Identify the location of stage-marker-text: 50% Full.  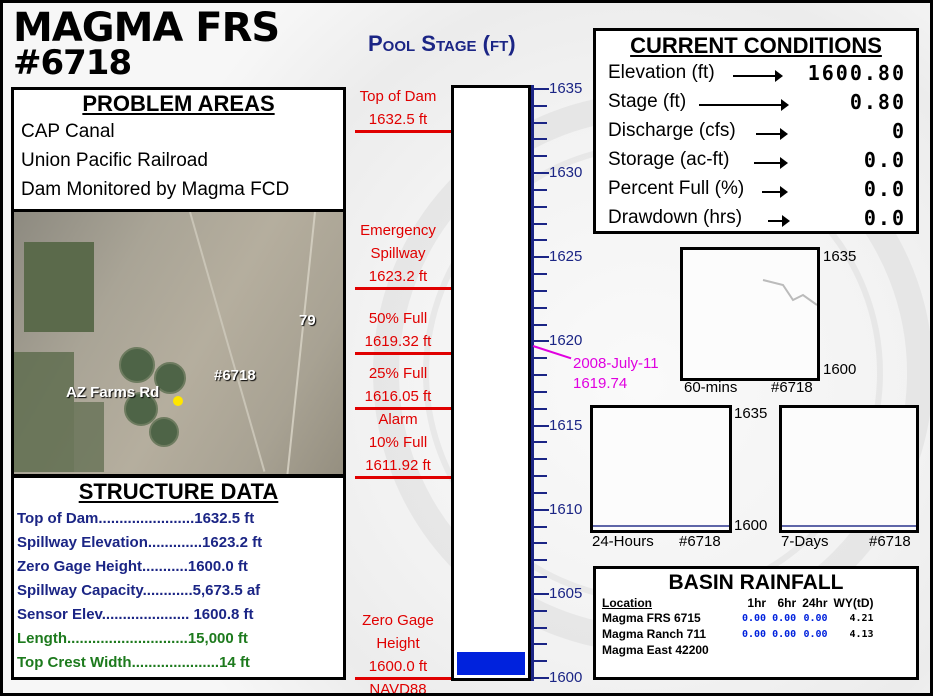
(398, 318).